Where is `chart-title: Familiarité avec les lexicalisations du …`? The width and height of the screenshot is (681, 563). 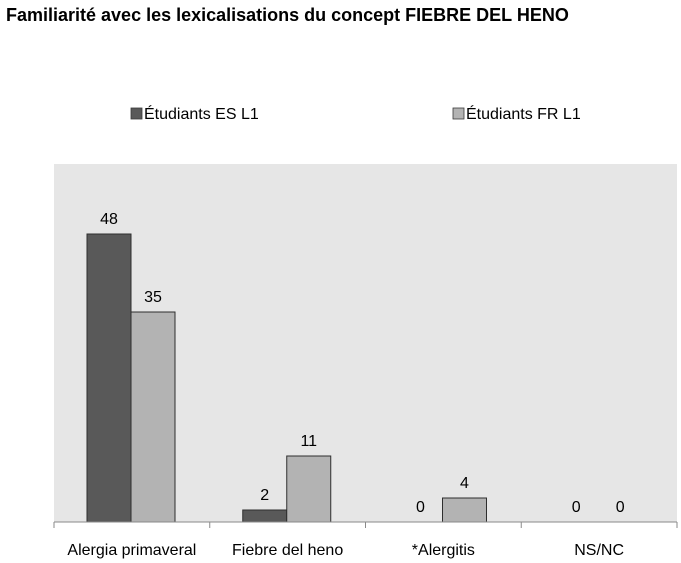
chart-title: Familiarité avec les lexicalisations du … is located at coordinates (287, 15).